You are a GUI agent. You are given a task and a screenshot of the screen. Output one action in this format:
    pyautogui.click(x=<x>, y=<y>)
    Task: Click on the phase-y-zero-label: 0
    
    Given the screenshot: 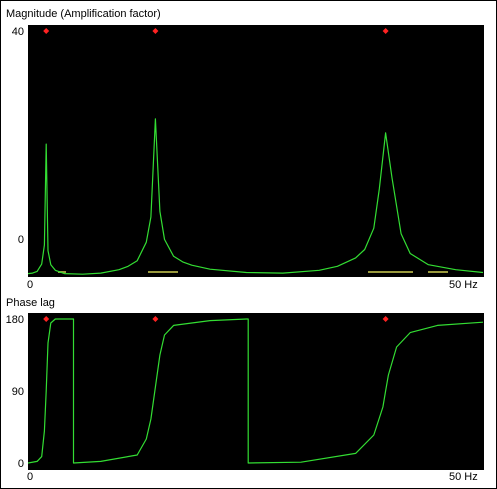 What is the action you would take?
    pyautogui.click(x=20, y=464)
    